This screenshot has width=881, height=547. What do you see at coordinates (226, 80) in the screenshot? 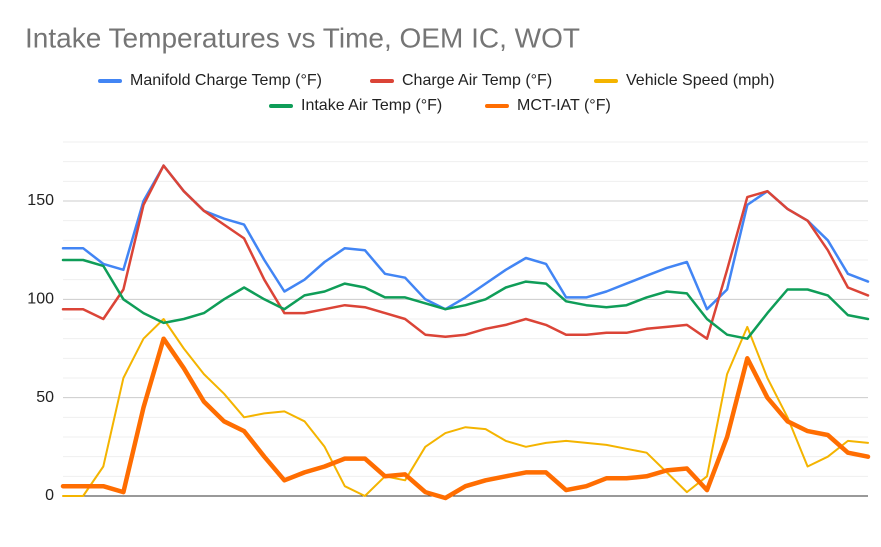
I see `legend-label: Manifold Charge Temp (°F)` at bounding box center [226, 80].